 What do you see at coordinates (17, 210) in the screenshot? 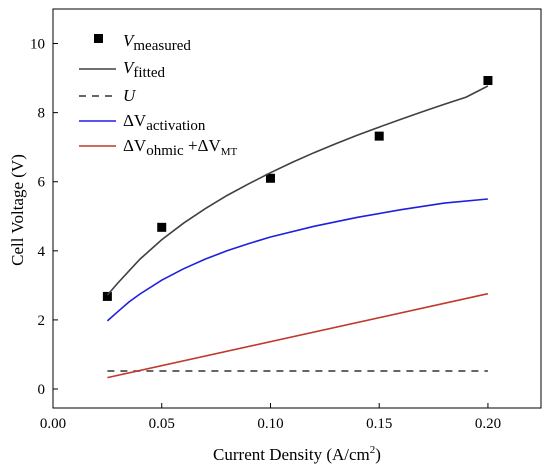
I see `y-axis-title: Cell Voltage (V)` at bounding box center [17, 210].